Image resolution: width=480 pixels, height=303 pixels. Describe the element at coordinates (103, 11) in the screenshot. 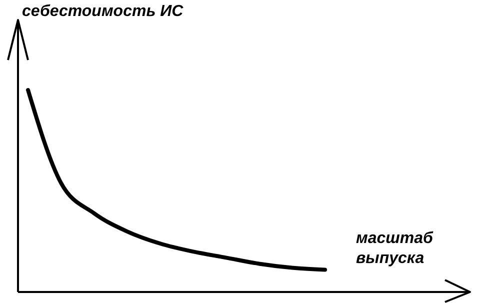

I see `y-axis-title: себестоимость ИС` at that location.